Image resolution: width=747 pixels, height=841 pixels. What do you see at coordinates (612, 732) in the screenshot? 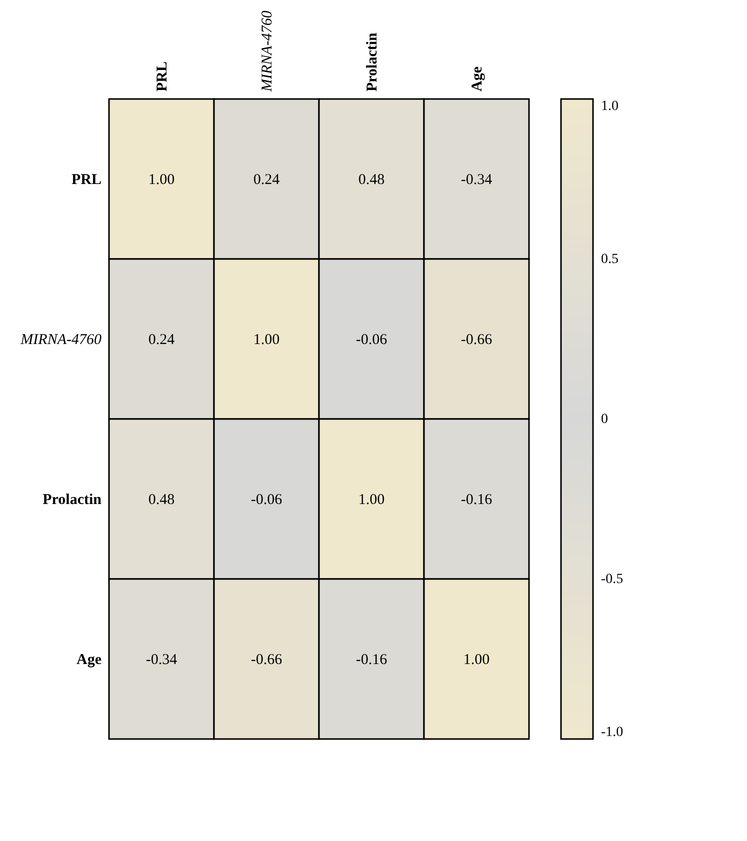
I see `color-bar-label: -1.0` at bounding box center [612, 732].